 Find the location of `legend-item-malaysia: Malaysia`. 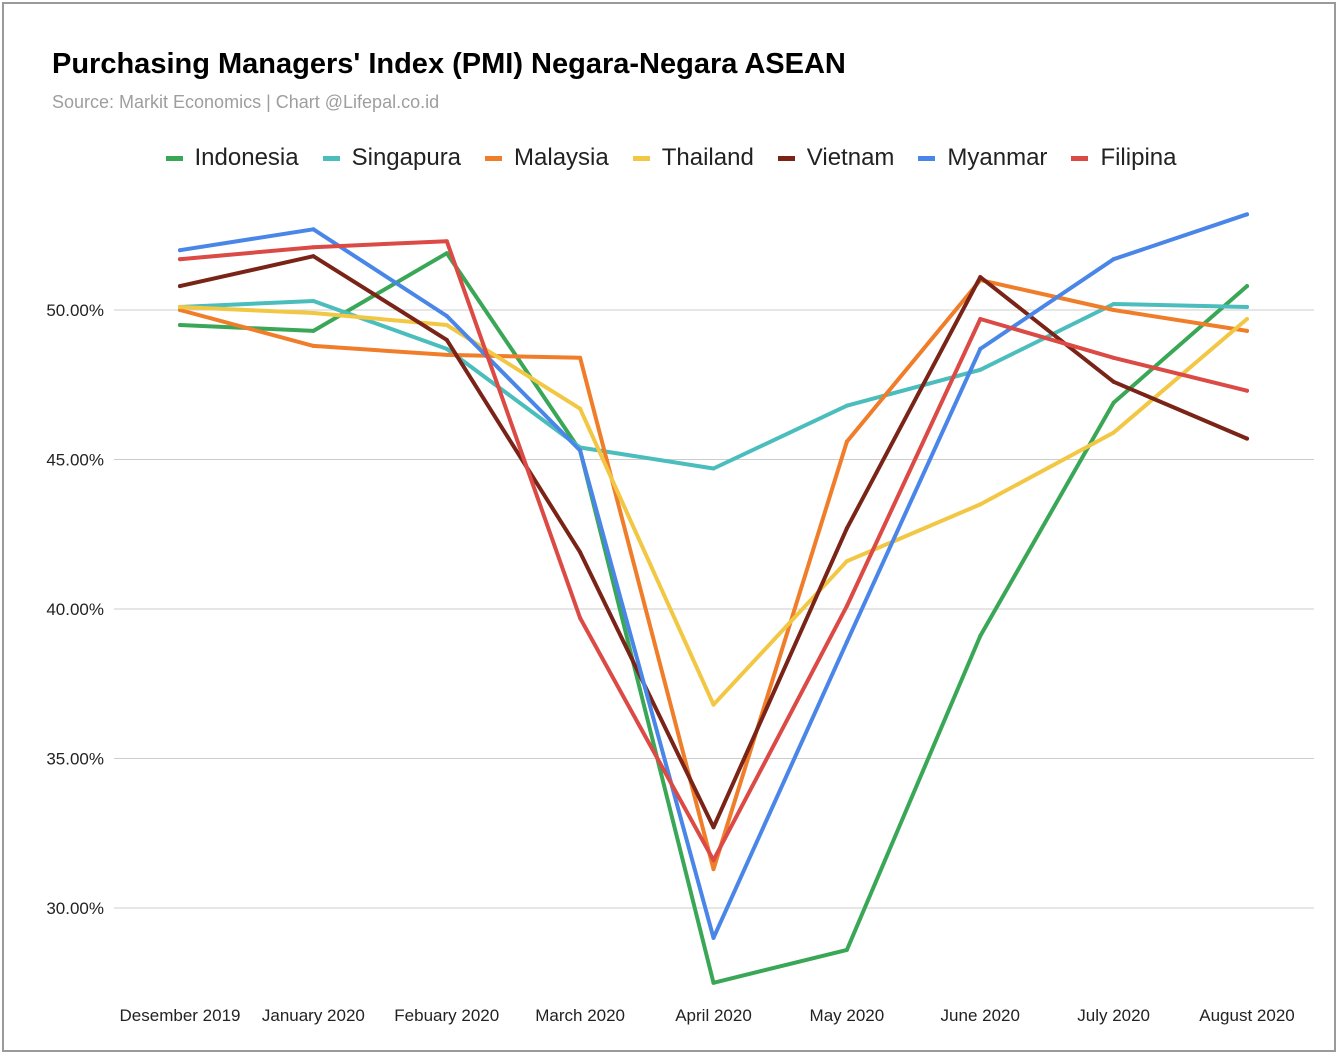

legend-item-malaysia: Malaysia is located at coordinates (547, 158).